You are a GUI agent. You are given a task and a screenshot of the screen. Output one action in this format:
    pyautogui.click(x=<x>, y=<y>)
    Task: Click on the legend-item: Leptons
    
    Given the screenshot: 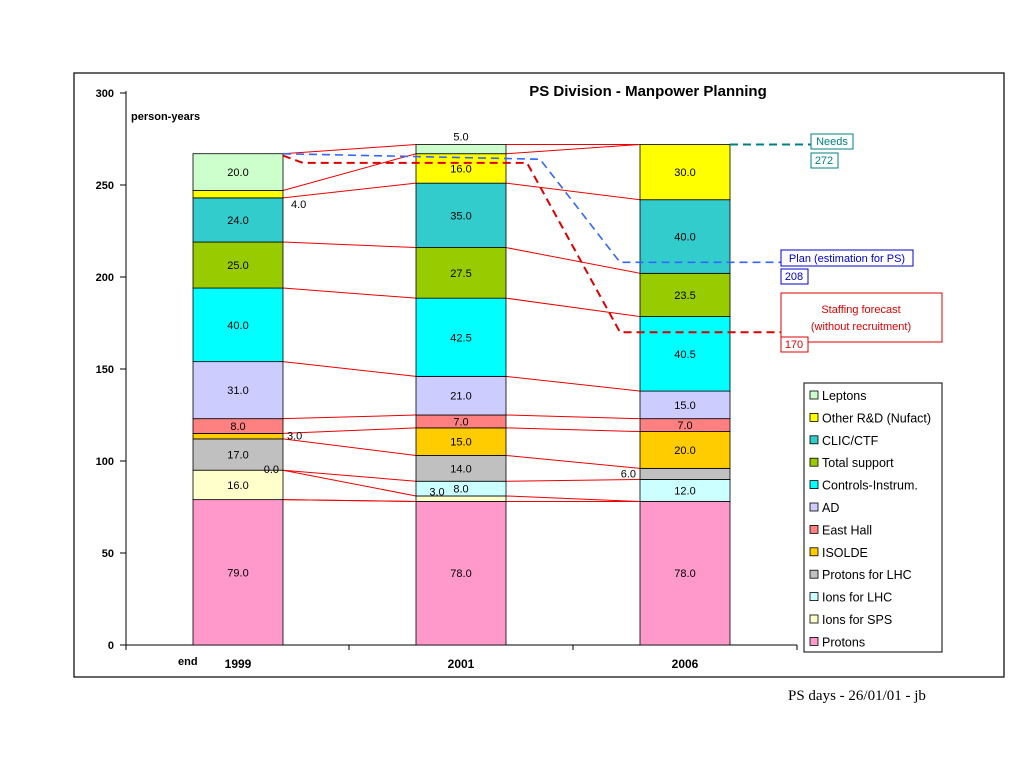 What is the action you would take?
    pyautogui.click(x=844, y=396)
    